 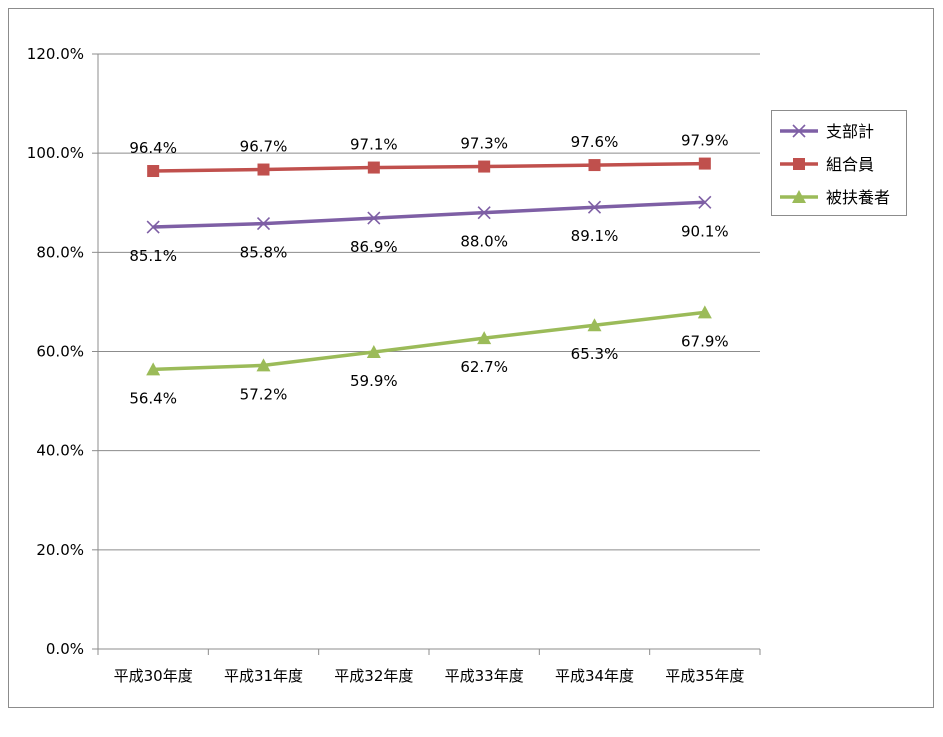 What do you see at coordinates (60, 550) in the screenshot?
I see `y-tick-label: 20.0%` at bounding box center [60, 550].